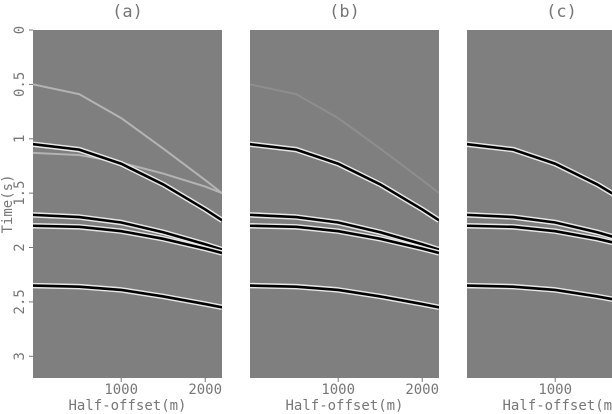 The height and width of the screenshot is (414, 612). I want to click on y-axis-label: Time(s), so click(8, 203).